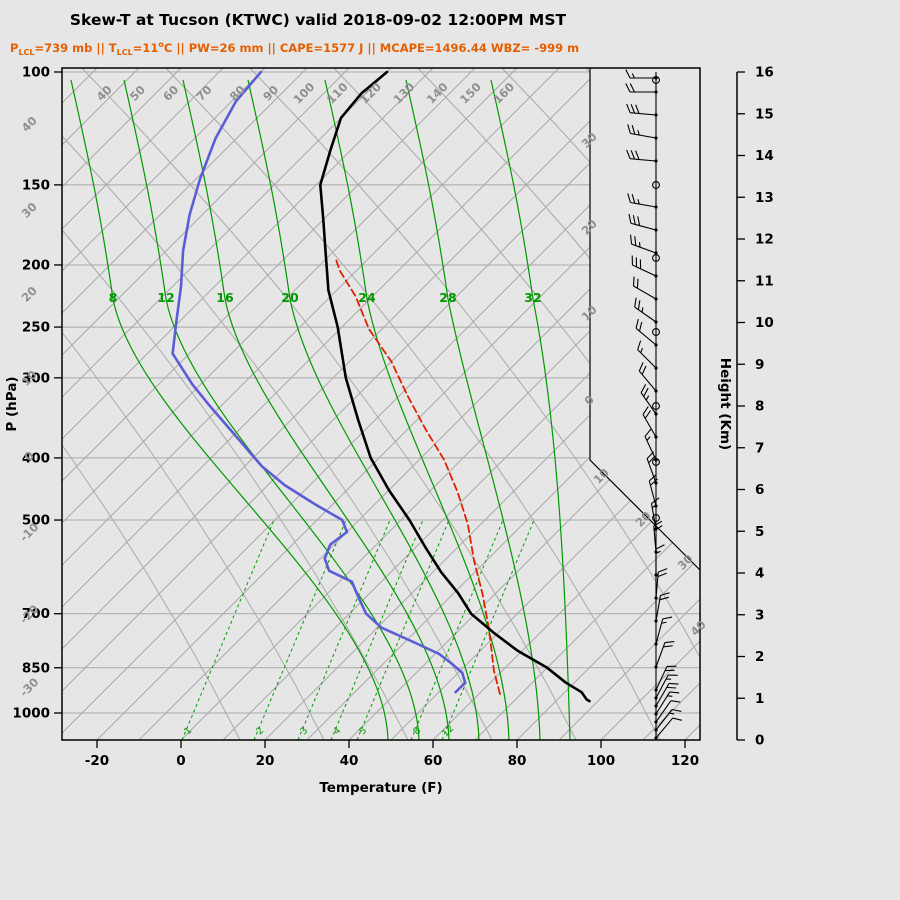 Image resolution: width=900 pixels, height=900 pixels. What do you see at coordinates (764, 198) in the screenshot?
I see `height-tick-label: 13` at bounding box center [764, 198].